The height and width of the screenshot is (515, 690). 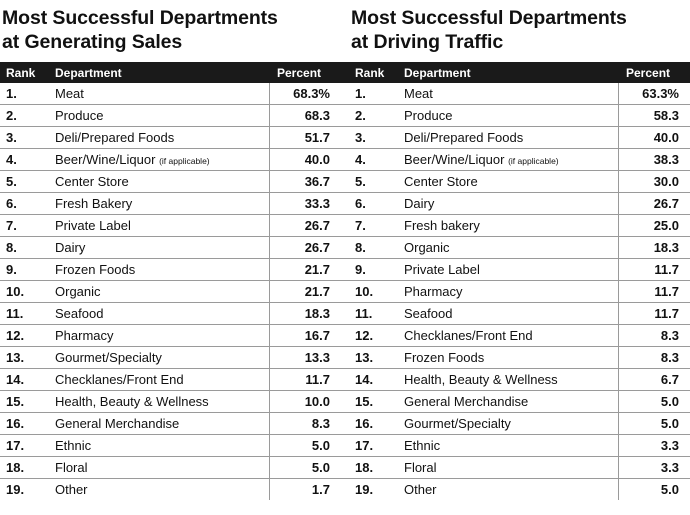 What do you see at coordinates (374, 357) in the screenshot?
I see `rank-cell: 13.` at bounding box center [374, 357].